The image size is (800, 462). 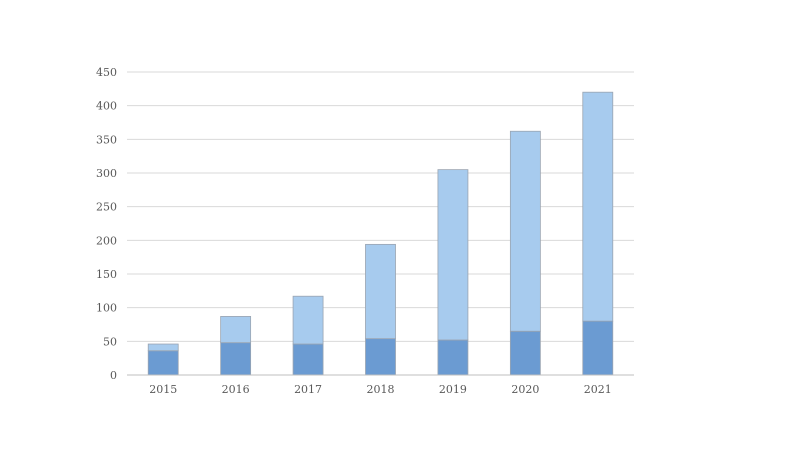 I want to click on y-tick-label: 200, so click(x=106, y=240).